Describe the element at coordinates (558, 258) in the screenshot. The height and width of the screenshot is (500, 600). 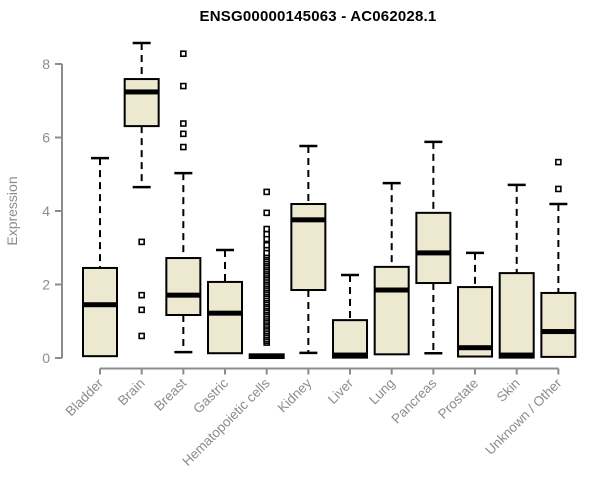
I see `box-group-unknown-other` at that location.